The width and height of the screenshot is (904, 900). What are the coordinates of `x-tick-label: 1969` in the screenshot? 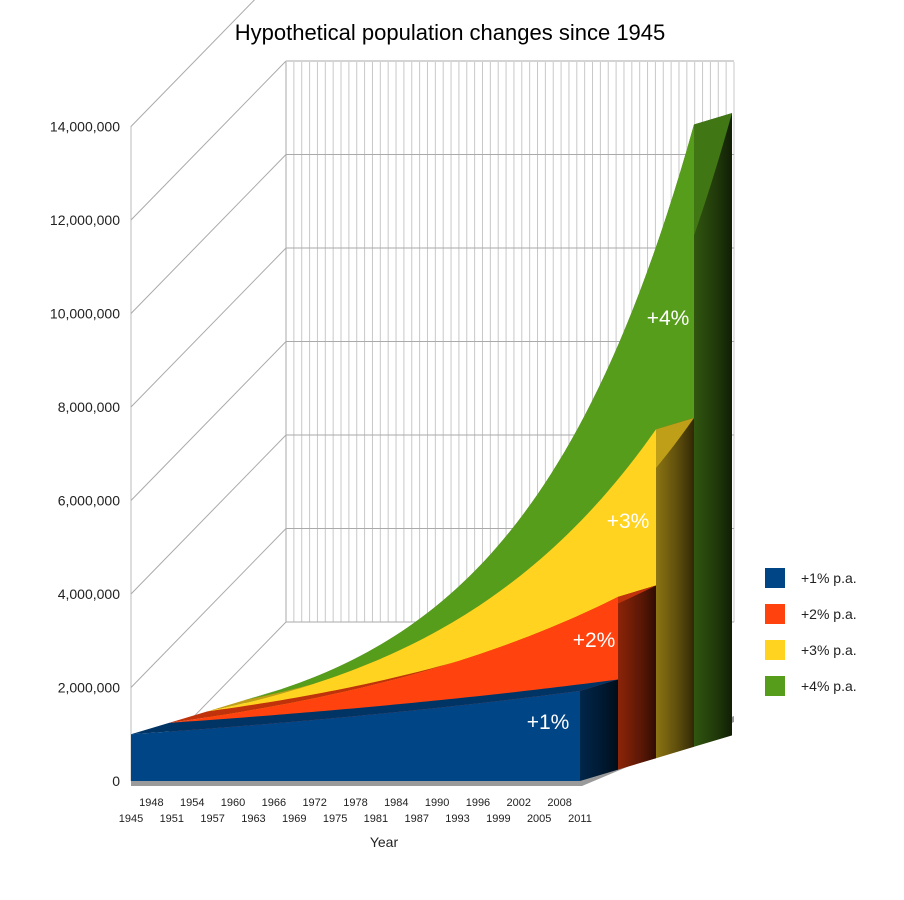 It's located at (294, 819).